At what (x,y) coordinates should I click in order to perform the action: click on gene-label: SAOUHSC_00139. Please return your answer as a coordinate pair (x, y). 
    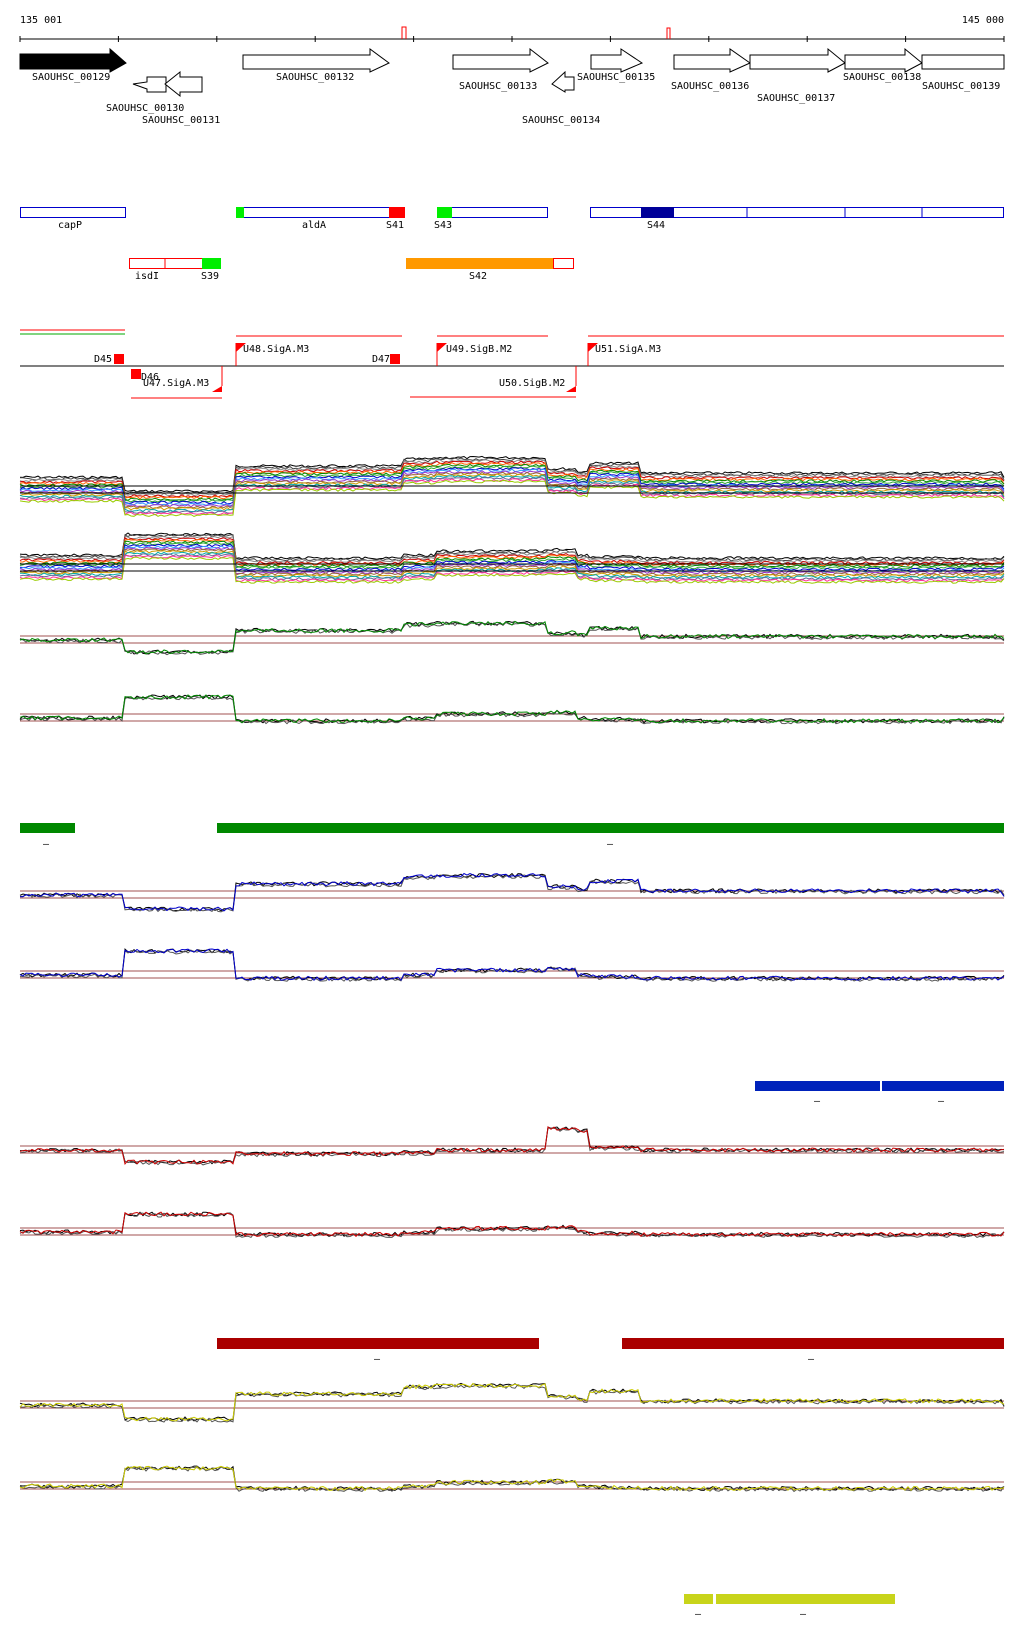
    Looking at the image, I should click on (961, 86).